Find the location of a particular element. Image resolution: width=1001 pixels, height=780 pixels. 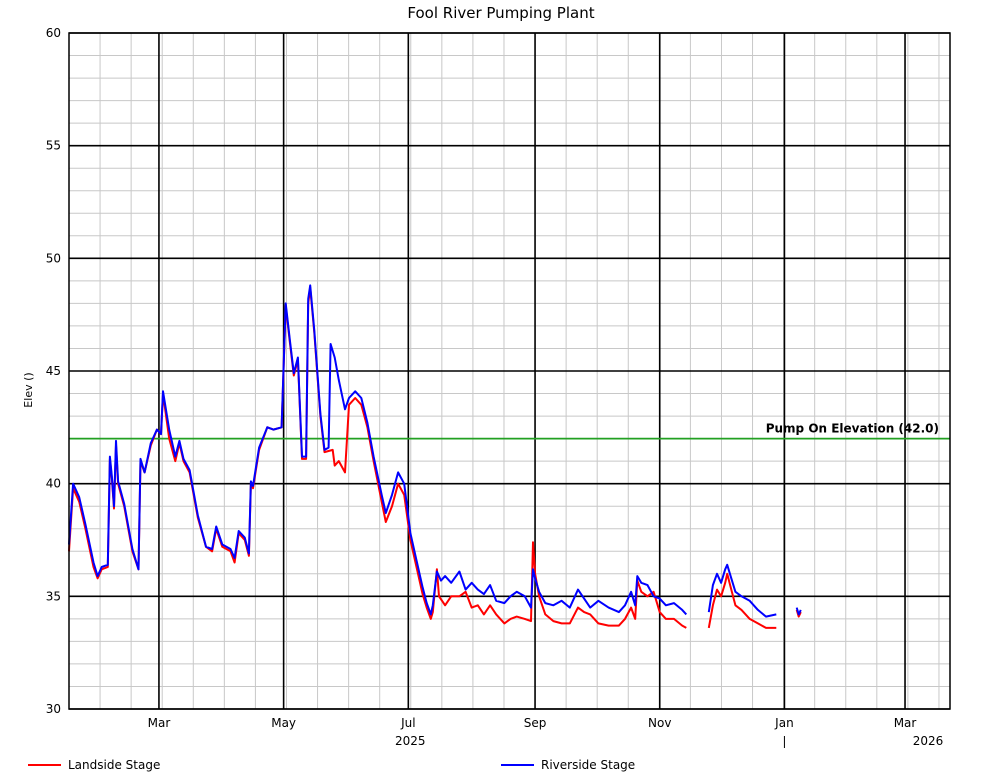

x-tick-label: May is located at coordinates (283, 723).